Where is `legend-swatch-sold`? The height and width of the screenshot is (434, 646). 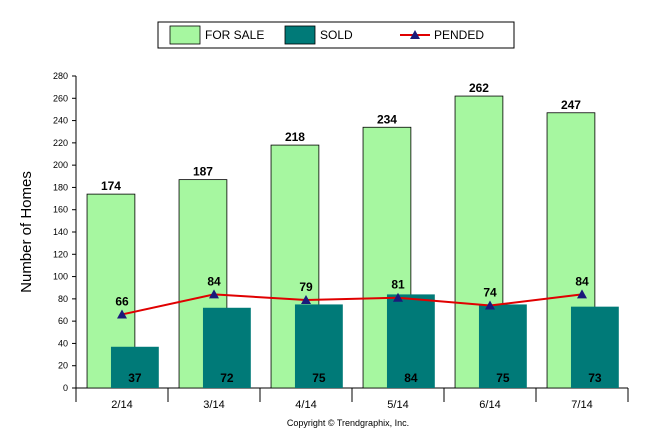 legend-swatch-sold is located at coordinates (300, 35).